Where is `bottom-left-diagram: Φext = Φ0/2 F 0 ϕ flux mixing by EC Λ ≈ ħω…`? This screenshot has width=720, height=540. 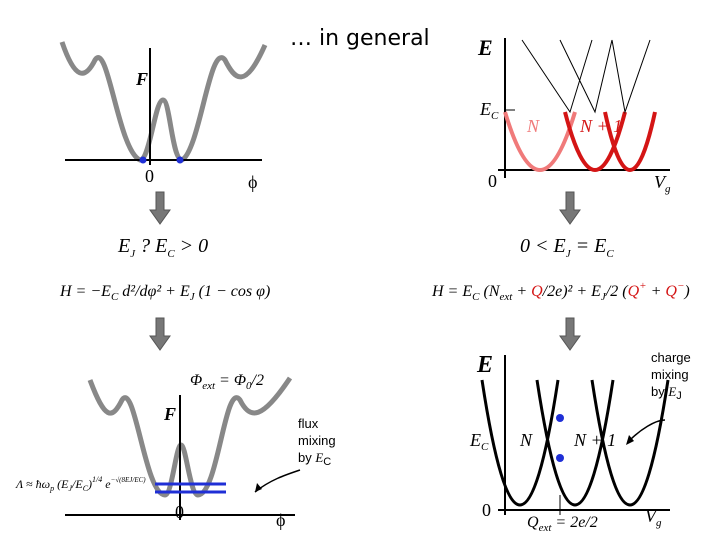
bottom-left-diagram: Φext = Φ0/2 F 0 ϕ flux mixing by EC Λ ≈ ħω… is located at coordinates (175, 451).